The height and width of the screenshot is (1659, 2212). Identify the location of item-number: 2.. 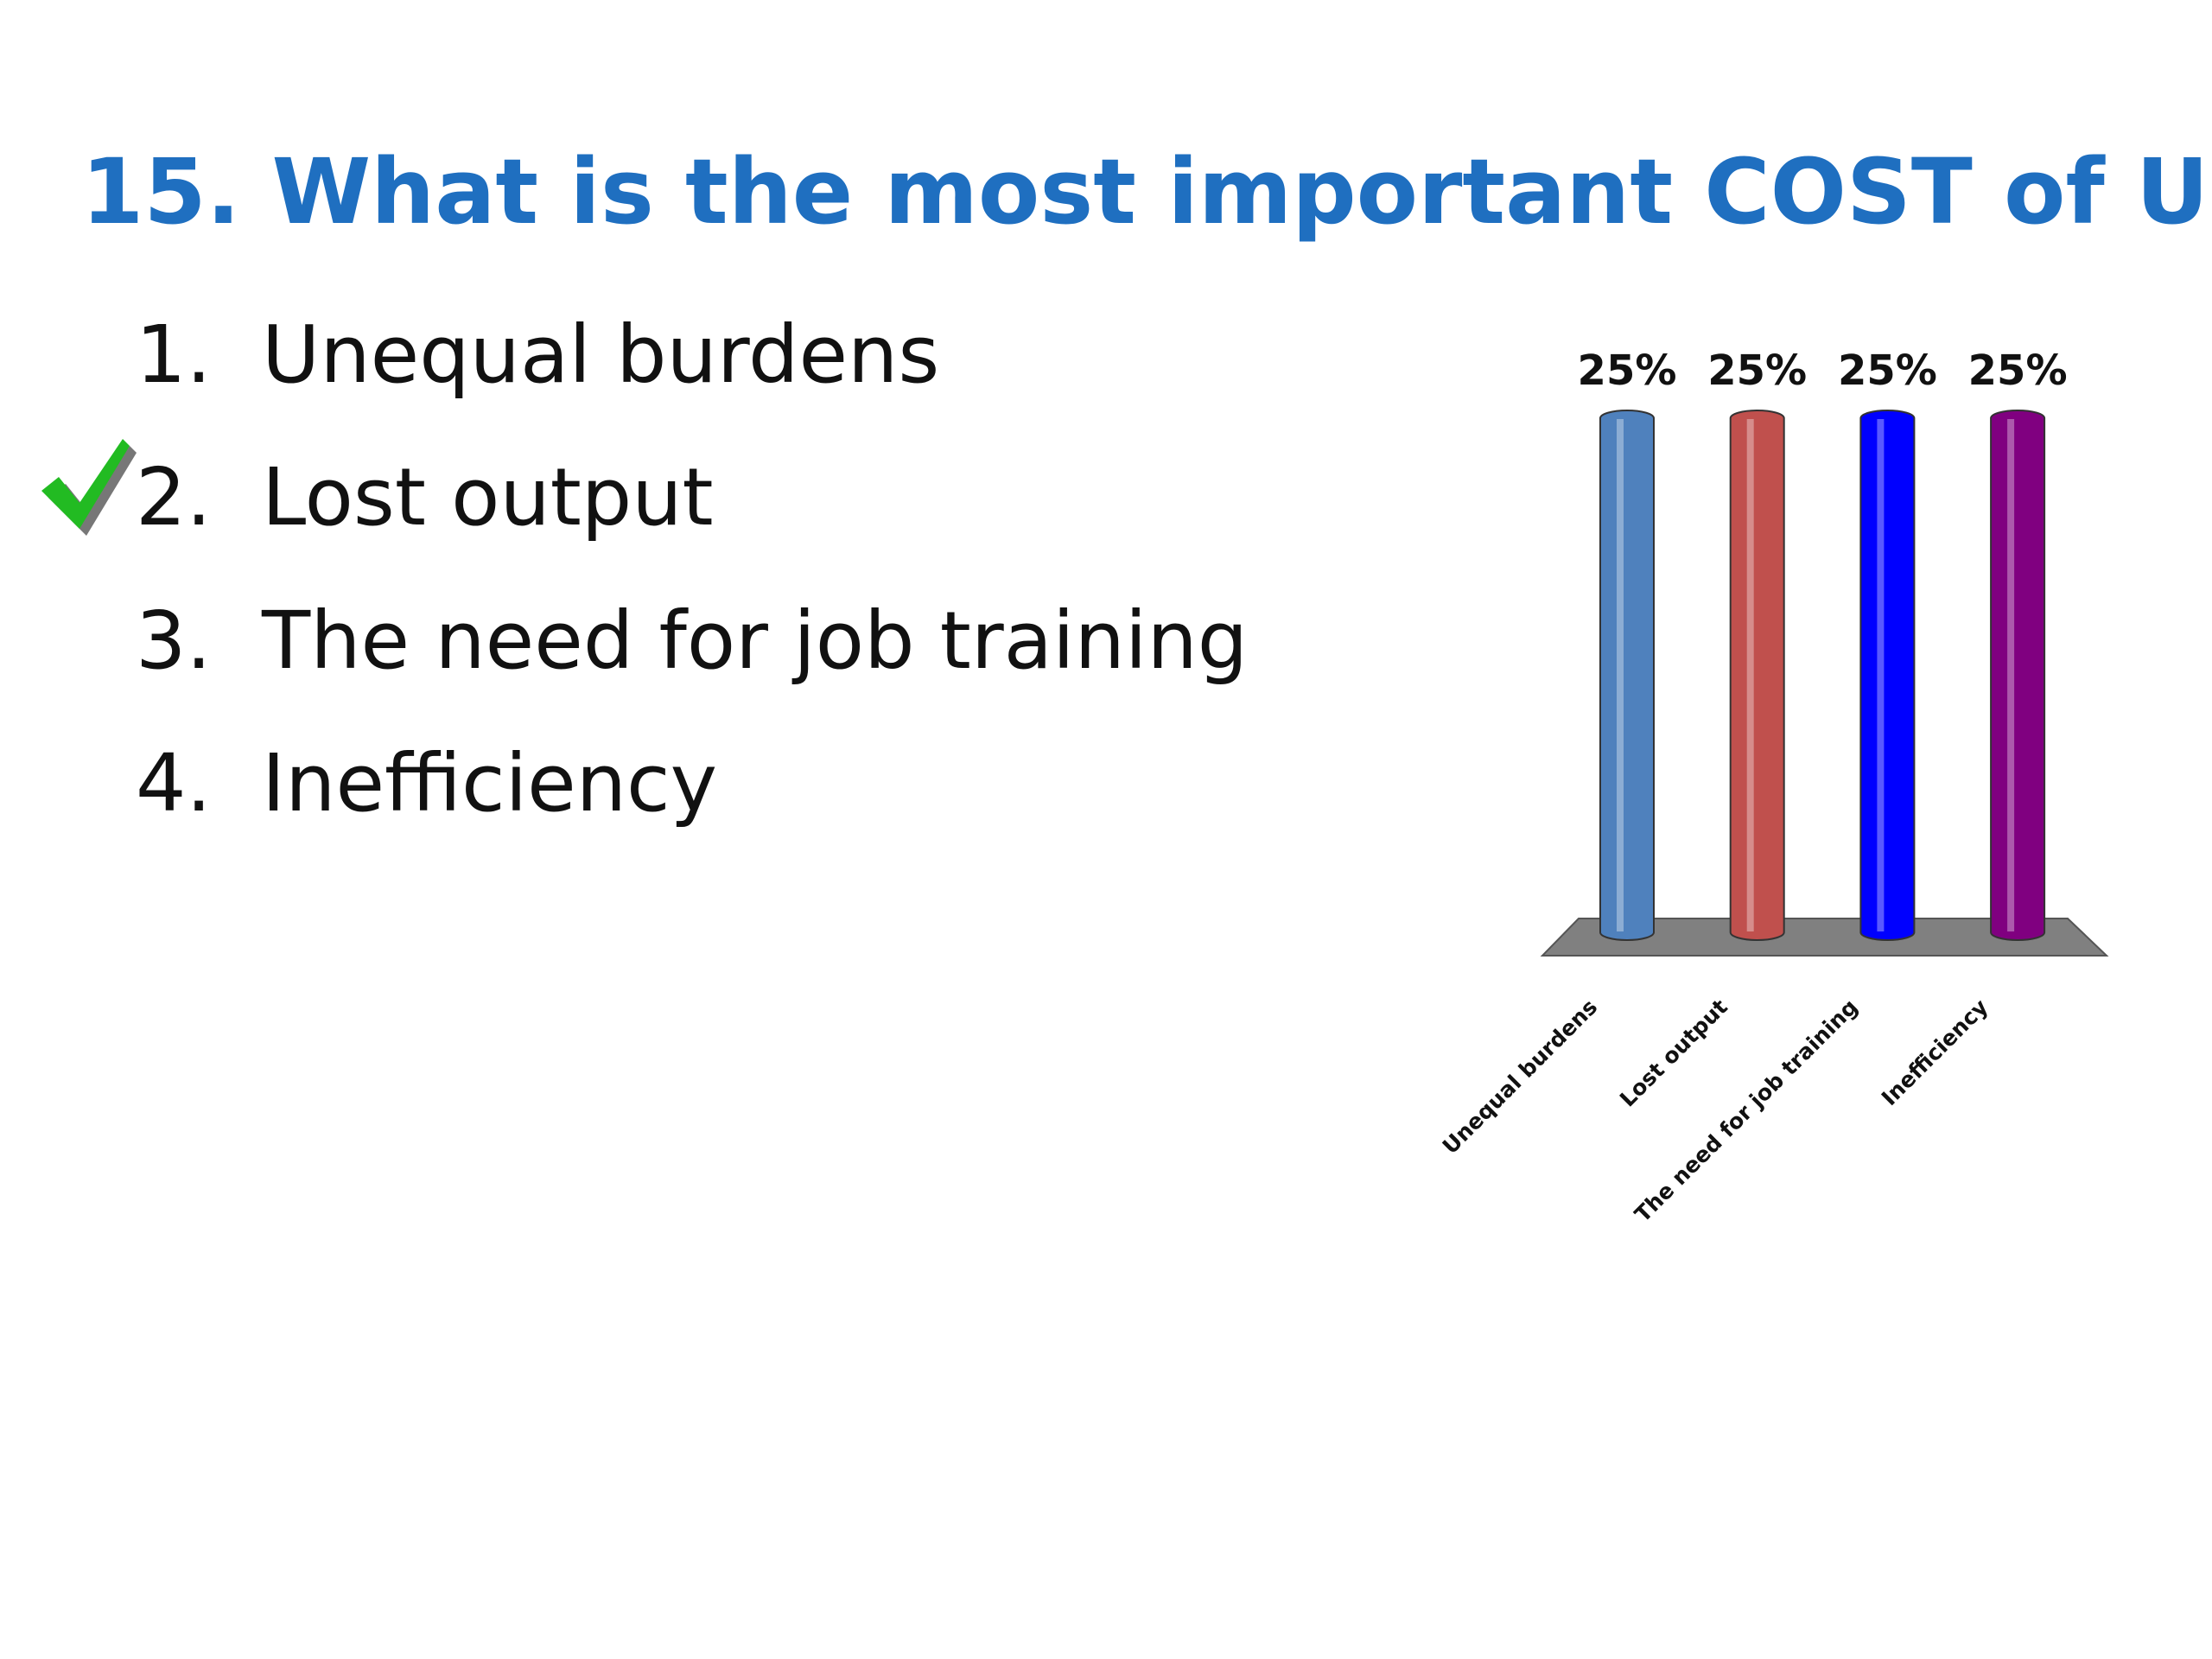
(174, 497).